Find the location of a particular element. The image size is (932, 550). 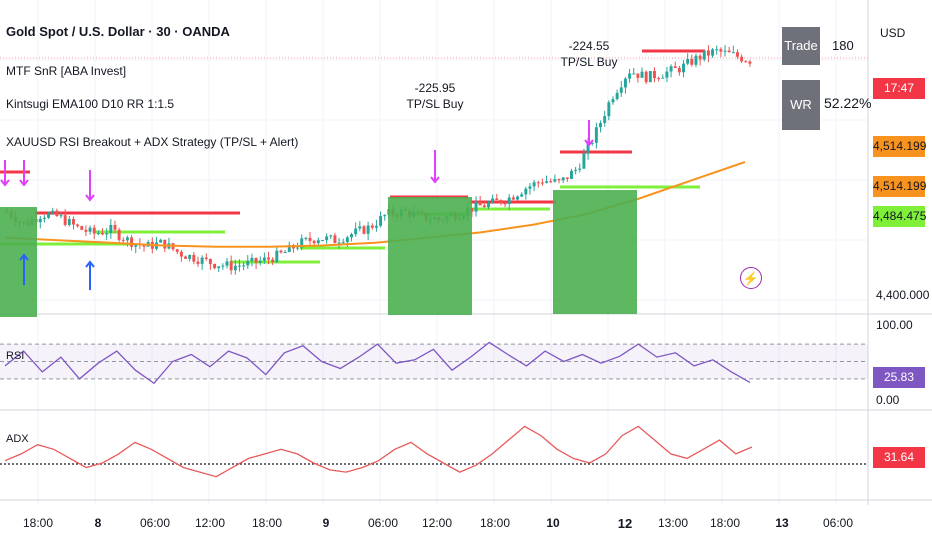

adx-layer is located at coordinates (434, 451).